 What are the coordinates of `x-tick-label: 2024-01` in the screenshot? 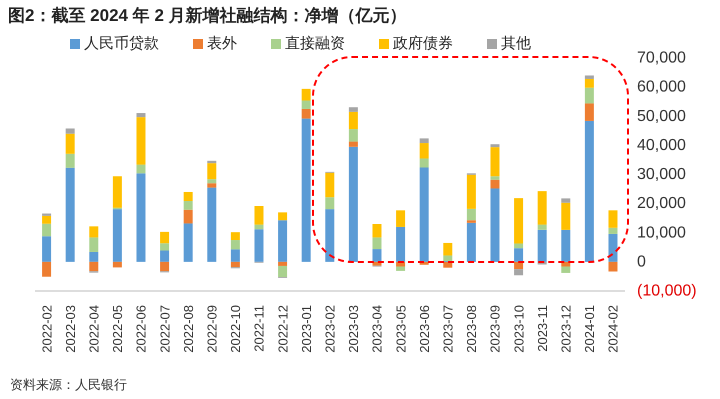 It's located at (590, 329).